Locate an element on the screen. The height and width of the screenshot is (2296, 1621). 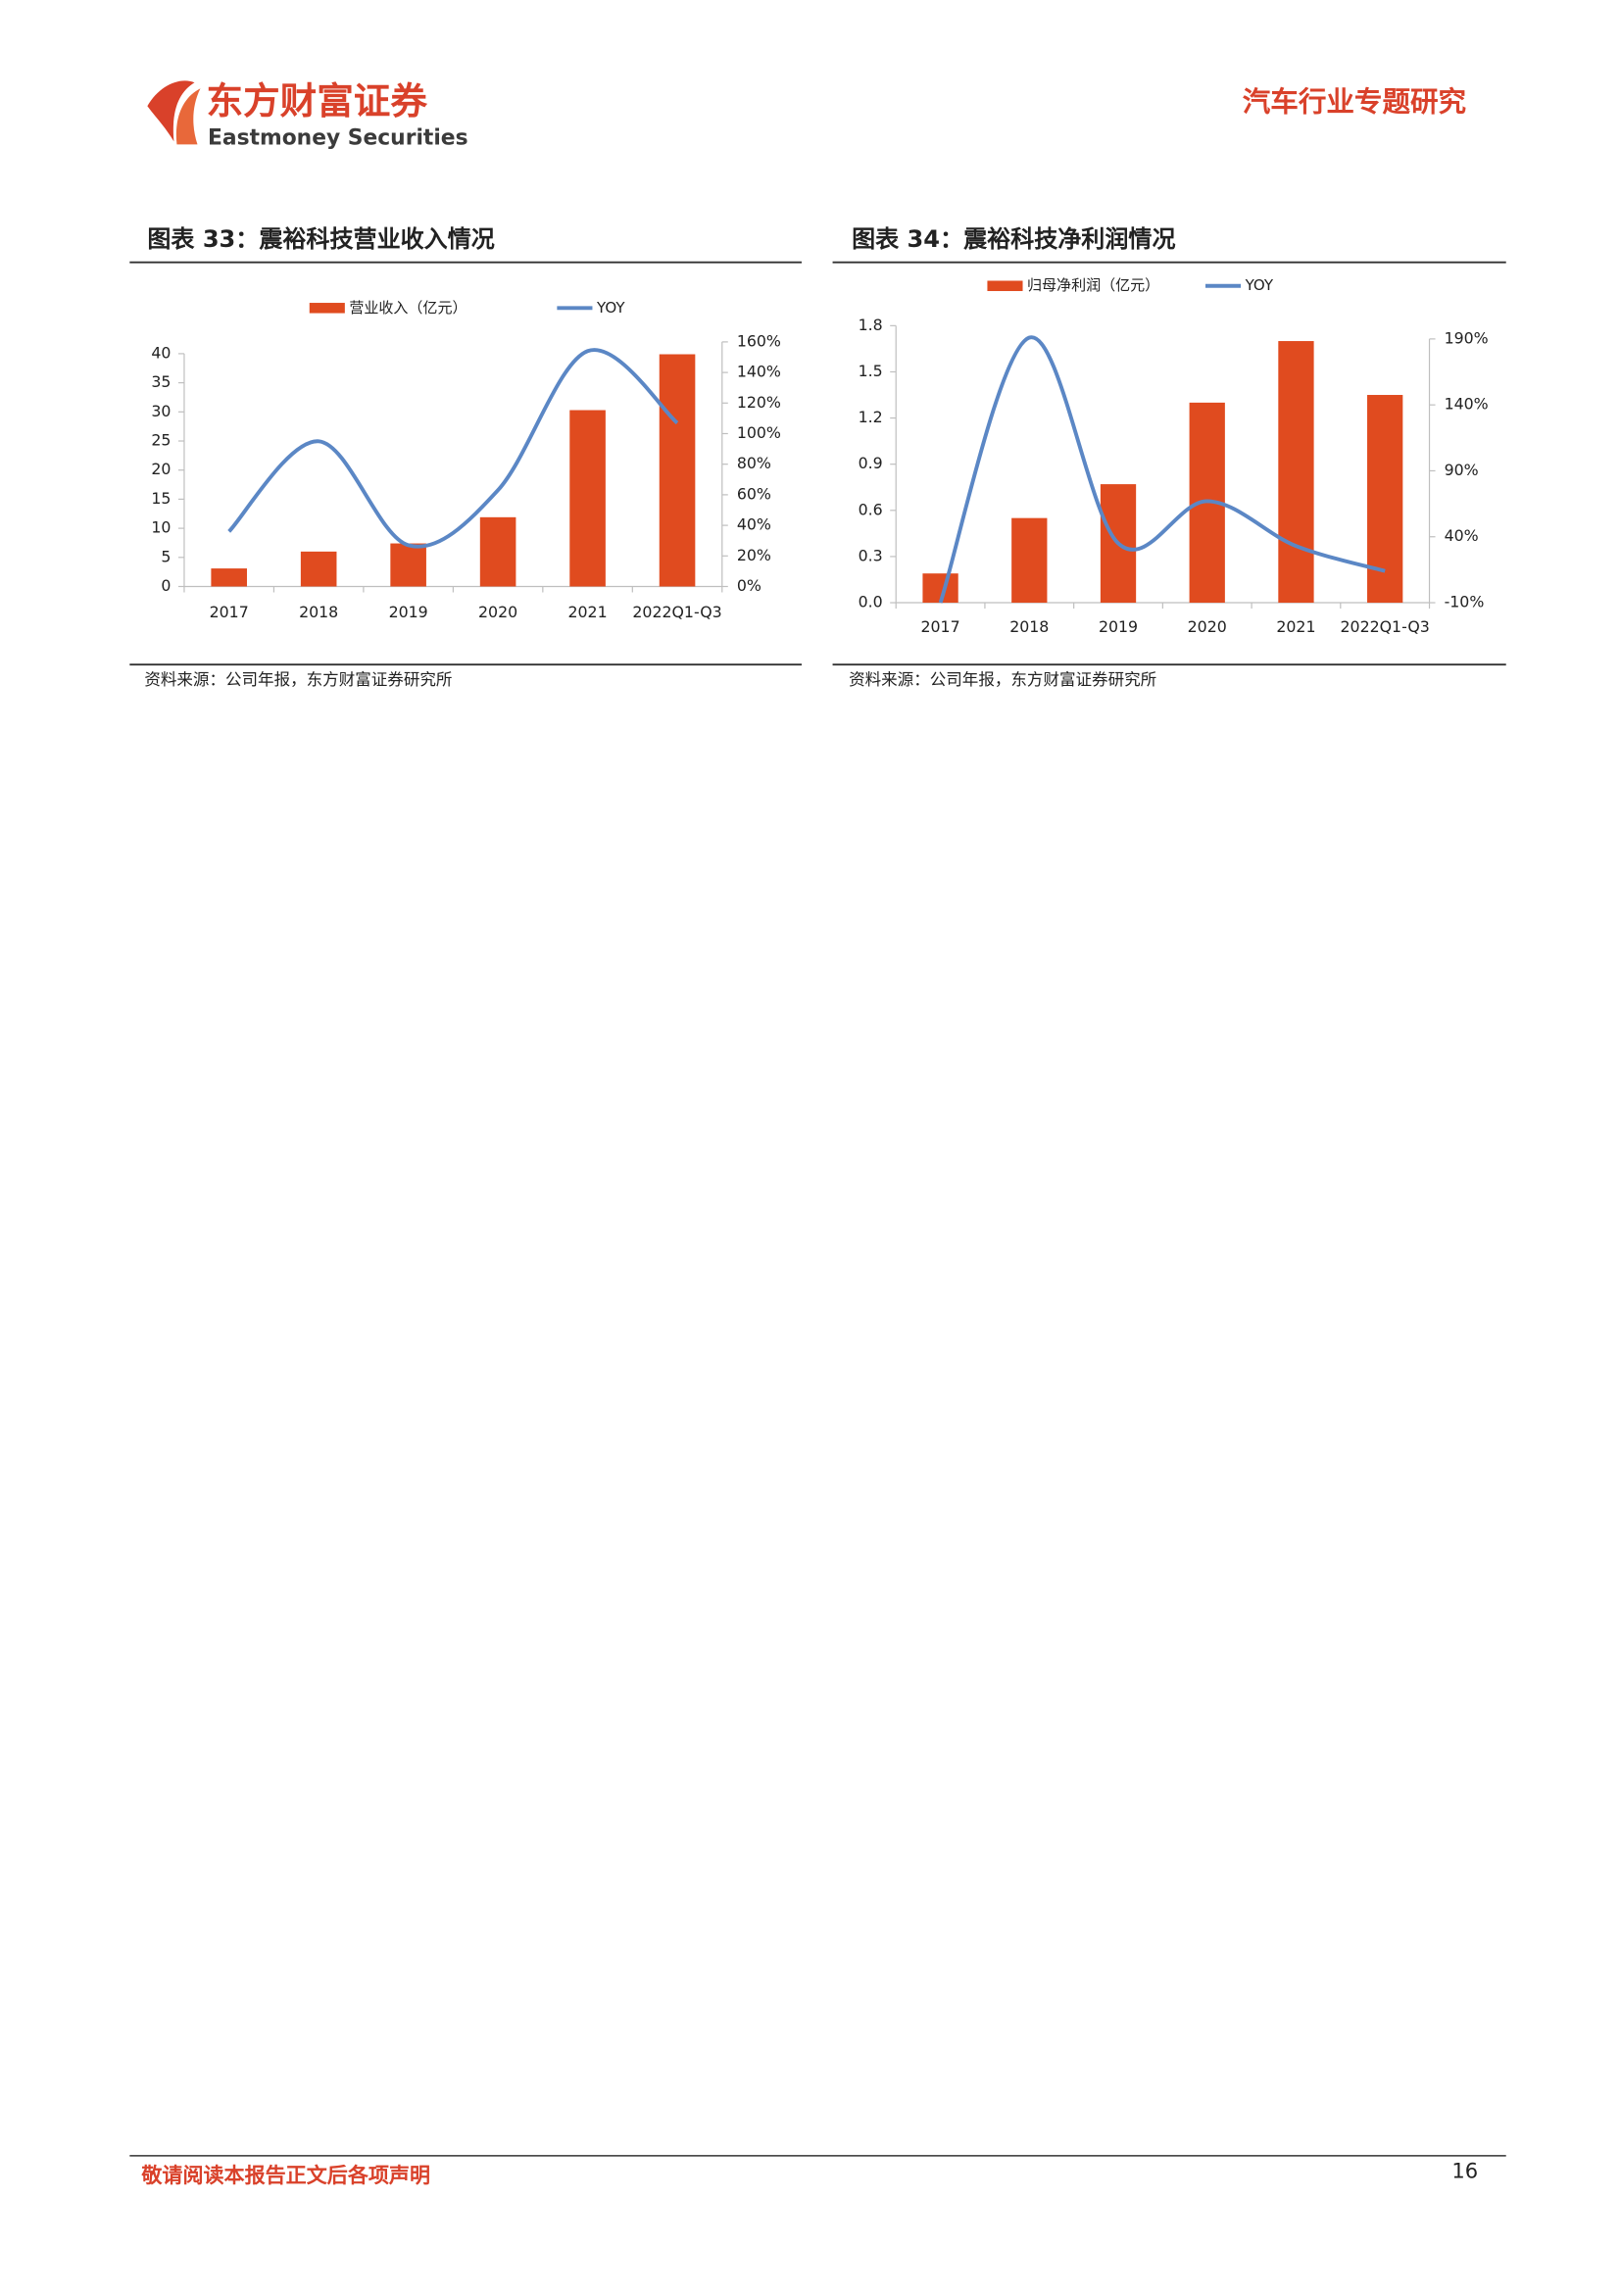
figure-title: 图表 33：震裕科技营业收入情况 is located at coordinates (320, 239).